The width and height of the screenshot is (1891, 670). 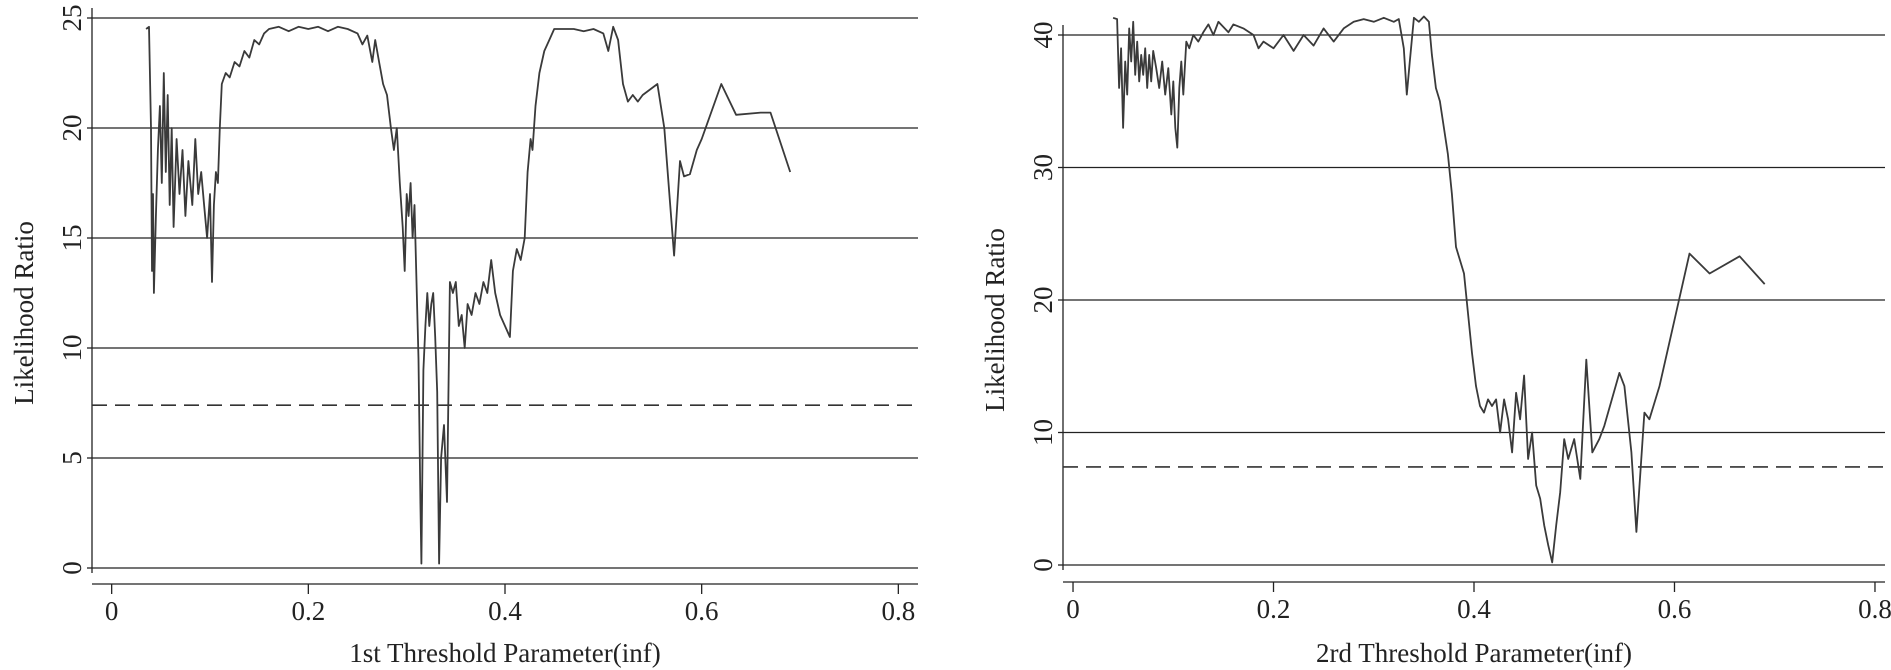 What do you see at coordinates (1274, 609) in the screenshot?
I see `chart-1-x-tick-label-0.2: 0.2` at bounding box center [1274, 609].